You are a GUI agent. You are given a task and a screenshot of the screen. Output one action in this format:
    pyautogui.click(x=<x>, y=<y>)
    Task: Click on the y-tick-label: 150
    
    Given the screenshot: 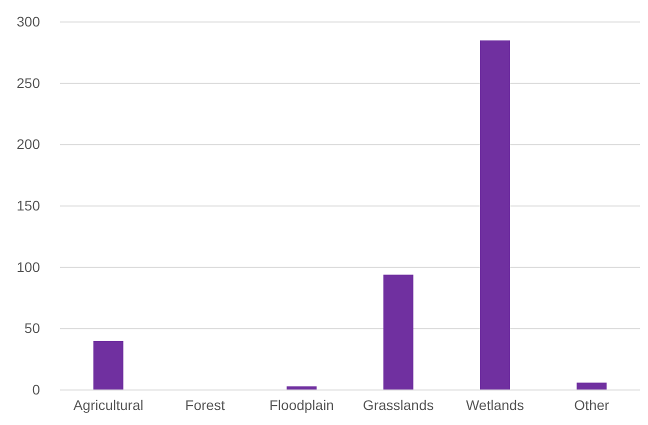 What is the action you would take?
    pyautogui.click(x=28, y=205)
    